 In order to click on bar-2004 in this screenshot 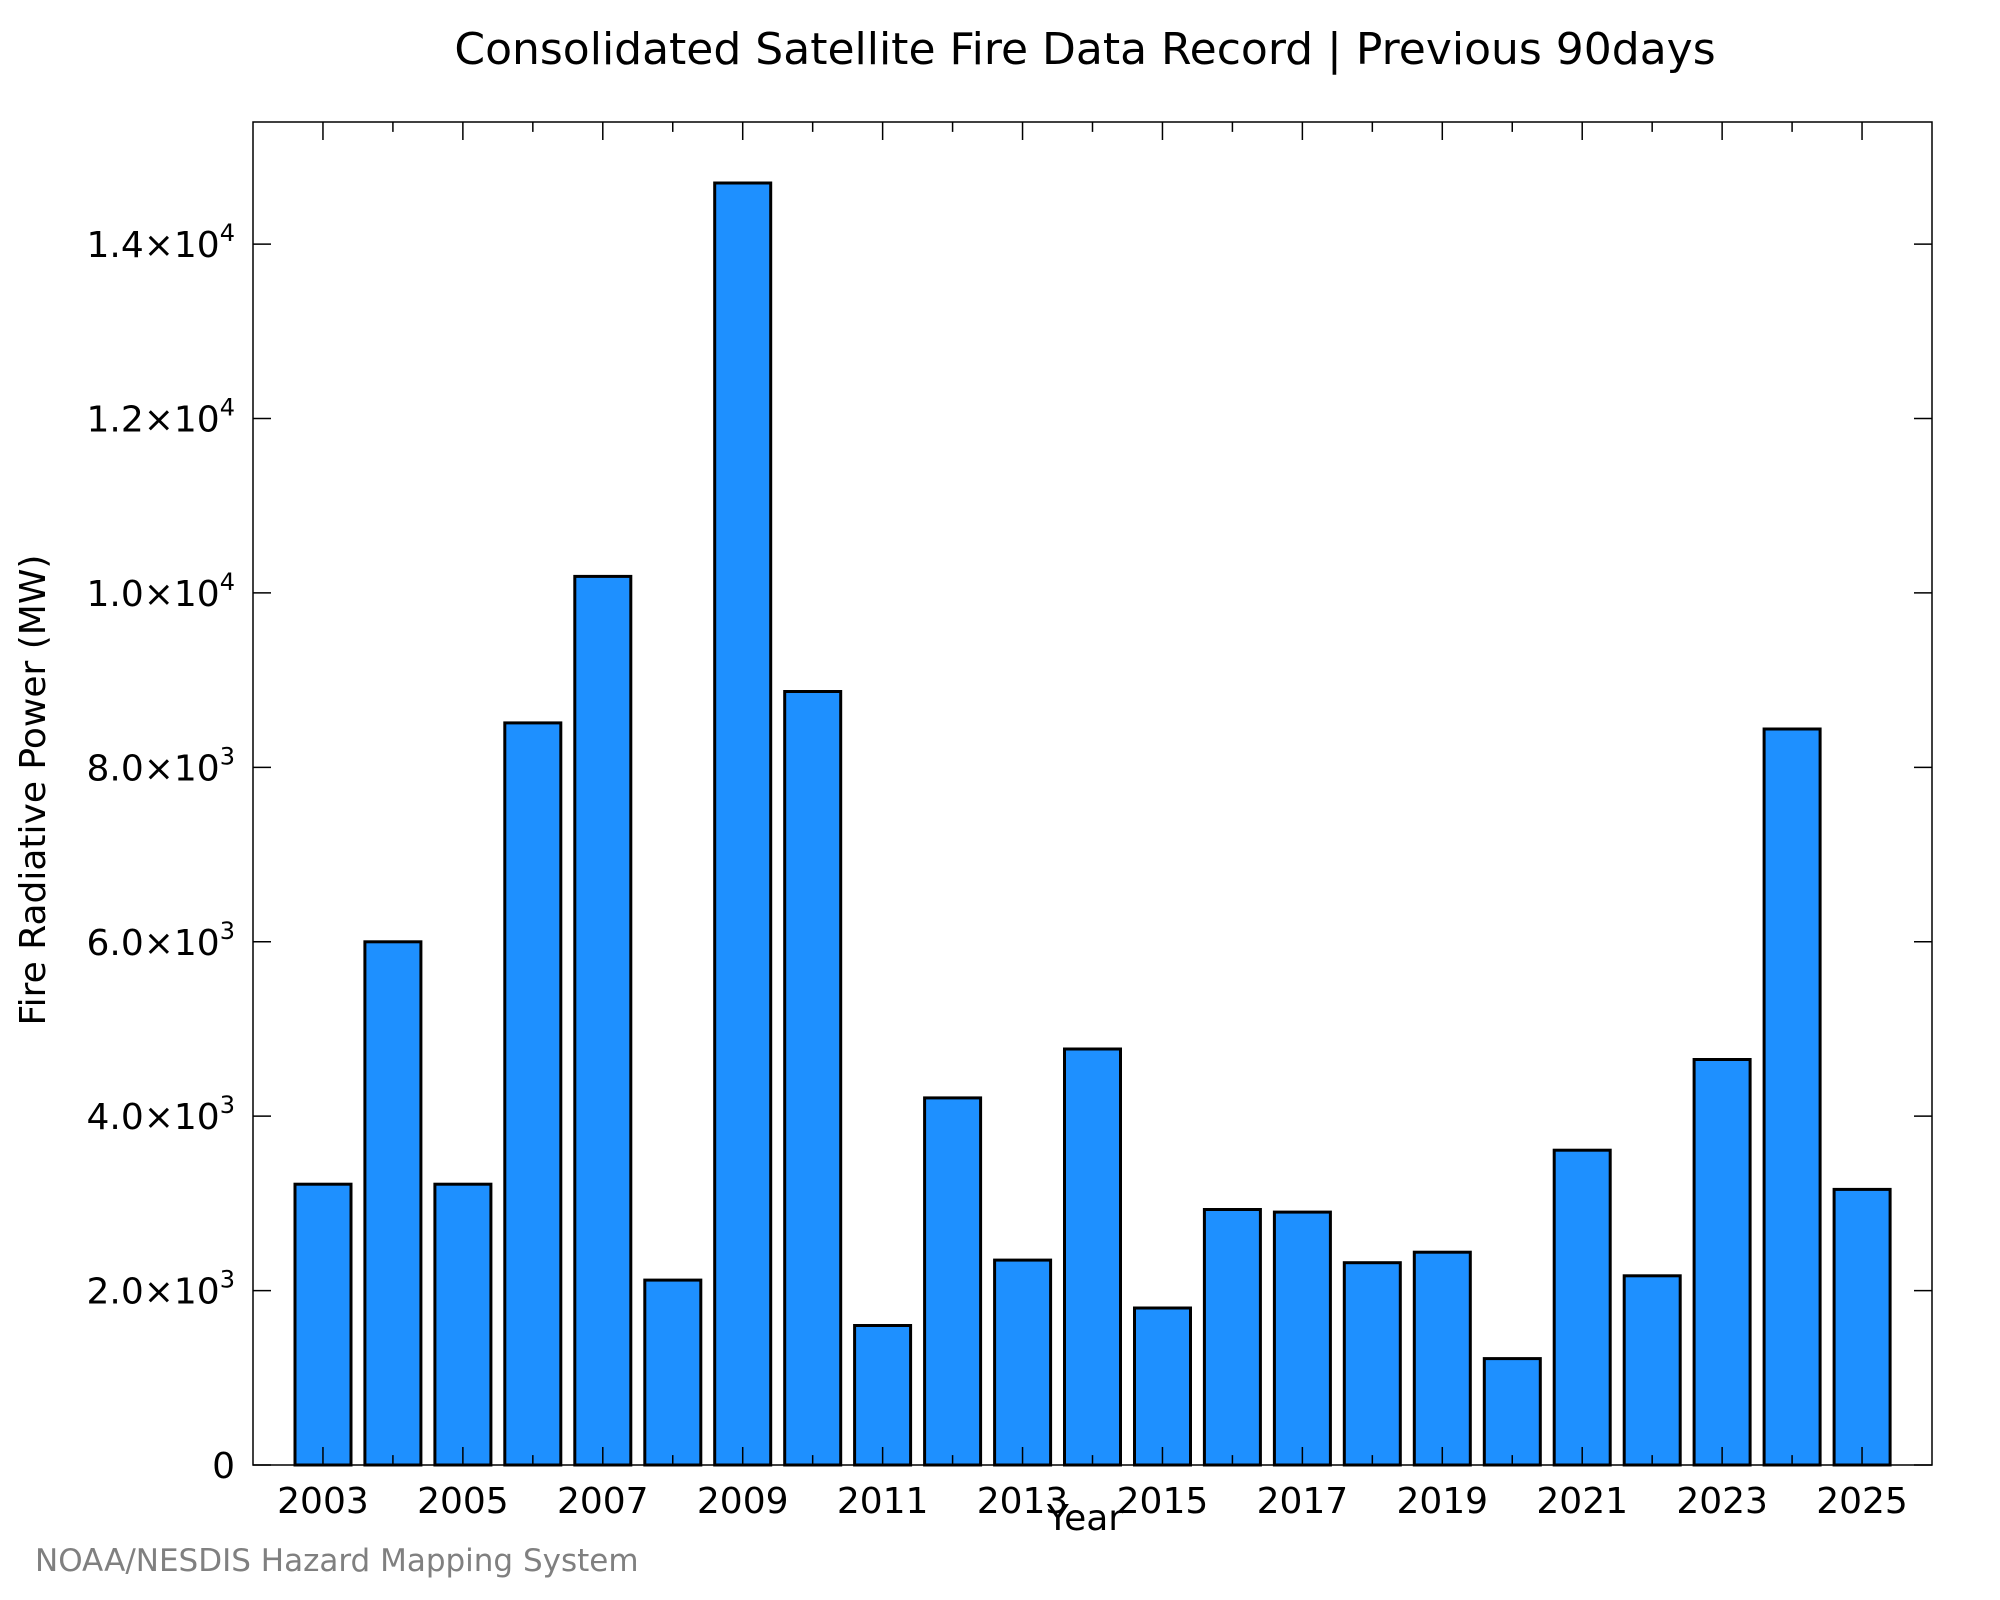, I will do `click(393, 1203)`.